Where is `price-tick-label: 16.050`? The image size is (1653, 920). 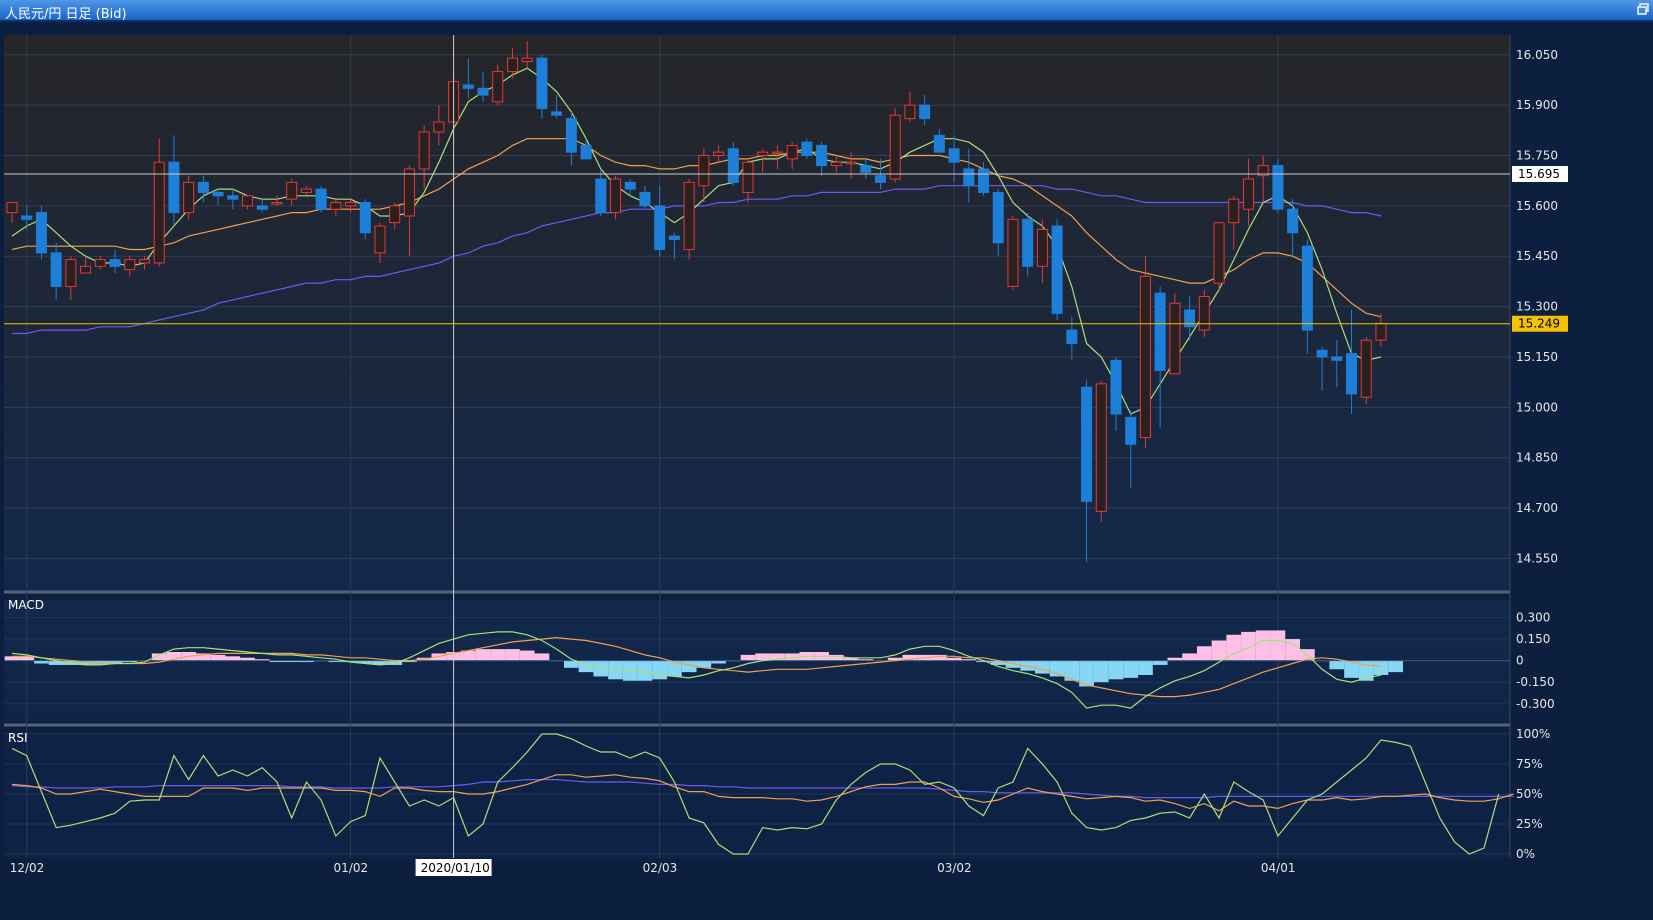 price-tick-label: 16.050 is located at coordinates (1537, 55).